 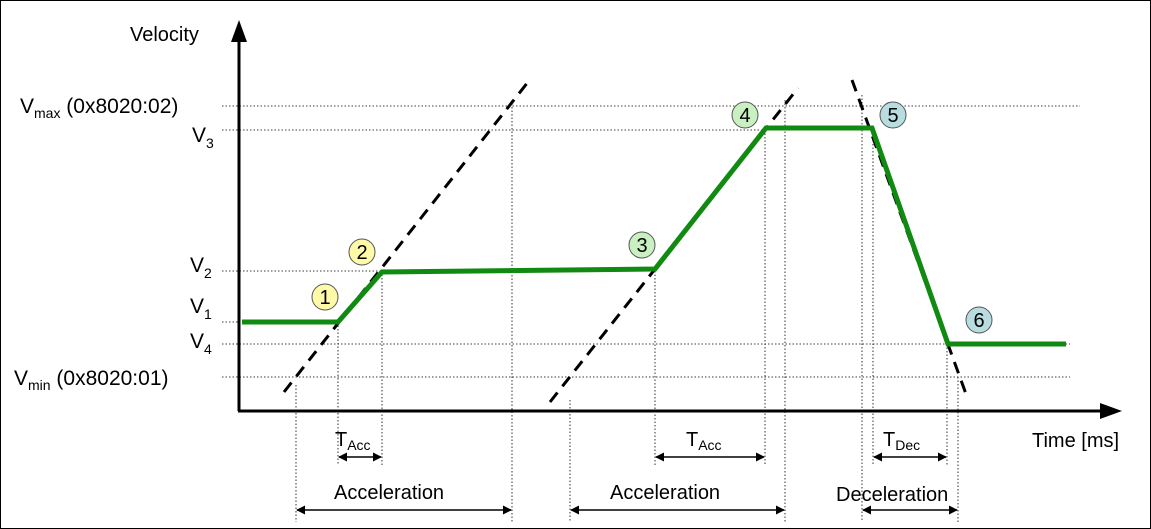 What do you see at coordinates (164, 35) in the screenshot?
I see `y-axis-label: Velocity` at bounding box center [164, 35].